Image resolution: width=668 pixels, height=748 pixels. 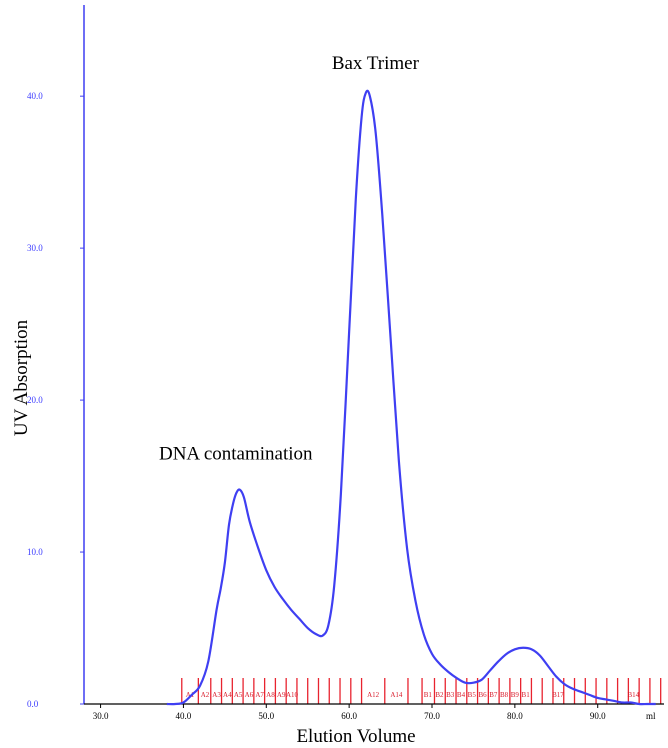 I want to click on fraction-label: A10, so click(x=292, y=695).